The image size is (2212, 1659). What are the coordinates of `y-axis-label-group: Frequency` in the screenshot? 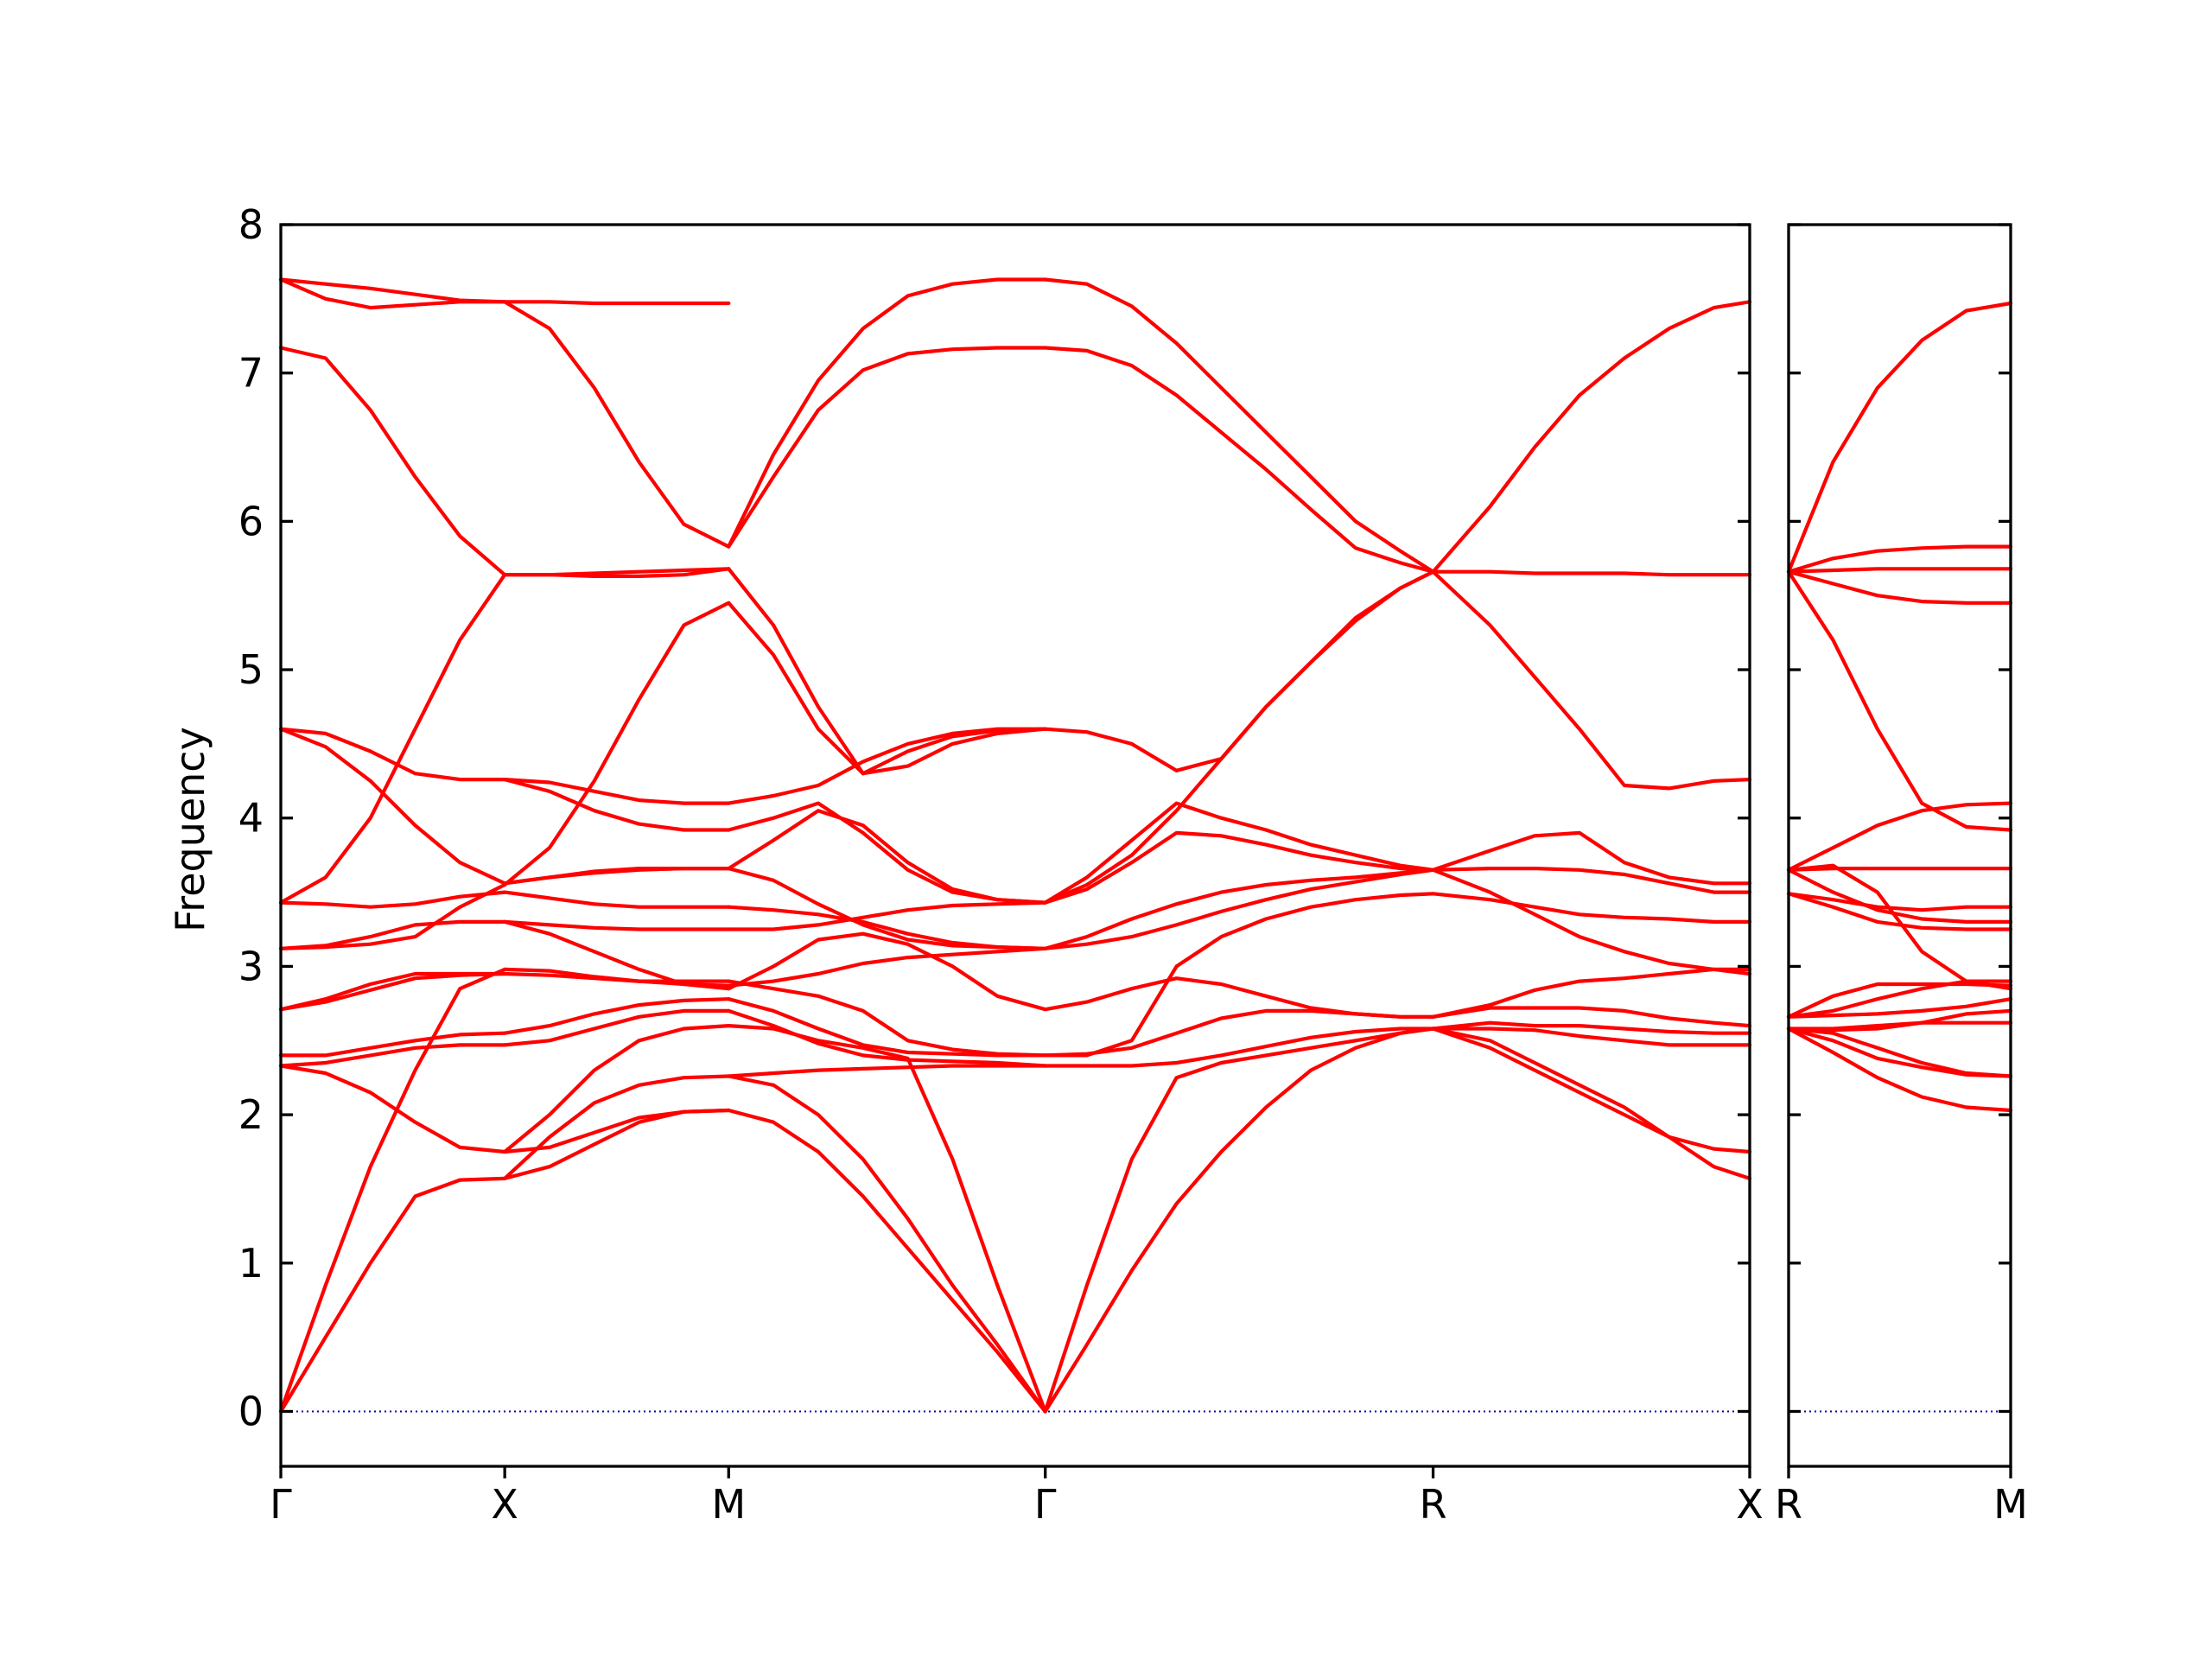 It's located at (190, 829).